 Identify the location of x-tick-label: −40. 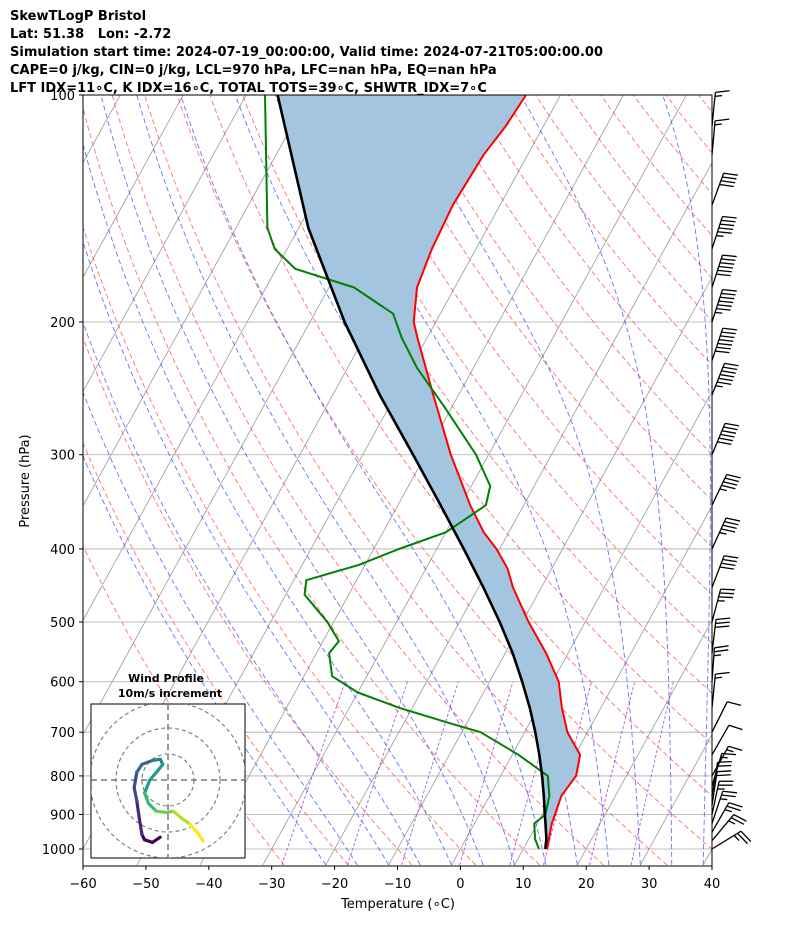
(208, 884).